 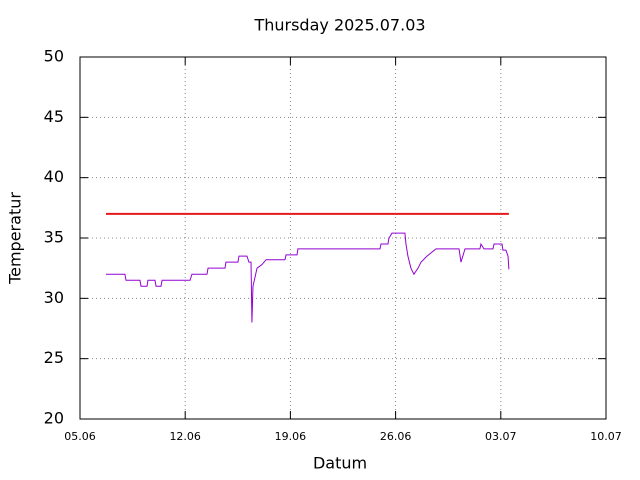 What do you see at coordinates (185, 436) in the screenshot?
I see `x-tick-label: 12.06` at bounding box center [185, 436].